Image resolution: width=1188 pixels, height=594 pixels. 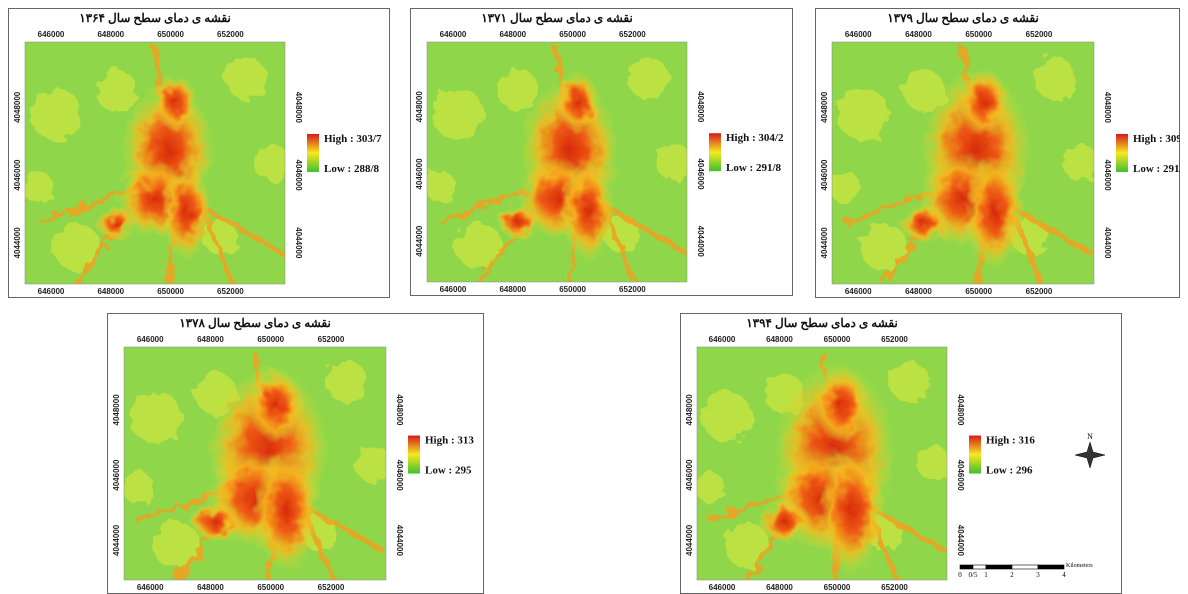 I want to click on scale-label: 0, so click(x=960, y=575).